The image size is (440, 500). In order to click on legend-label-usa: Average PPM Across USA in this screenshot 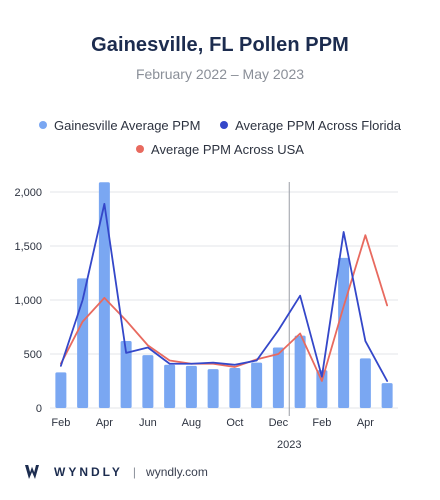, I will do `click(227, 149)`.